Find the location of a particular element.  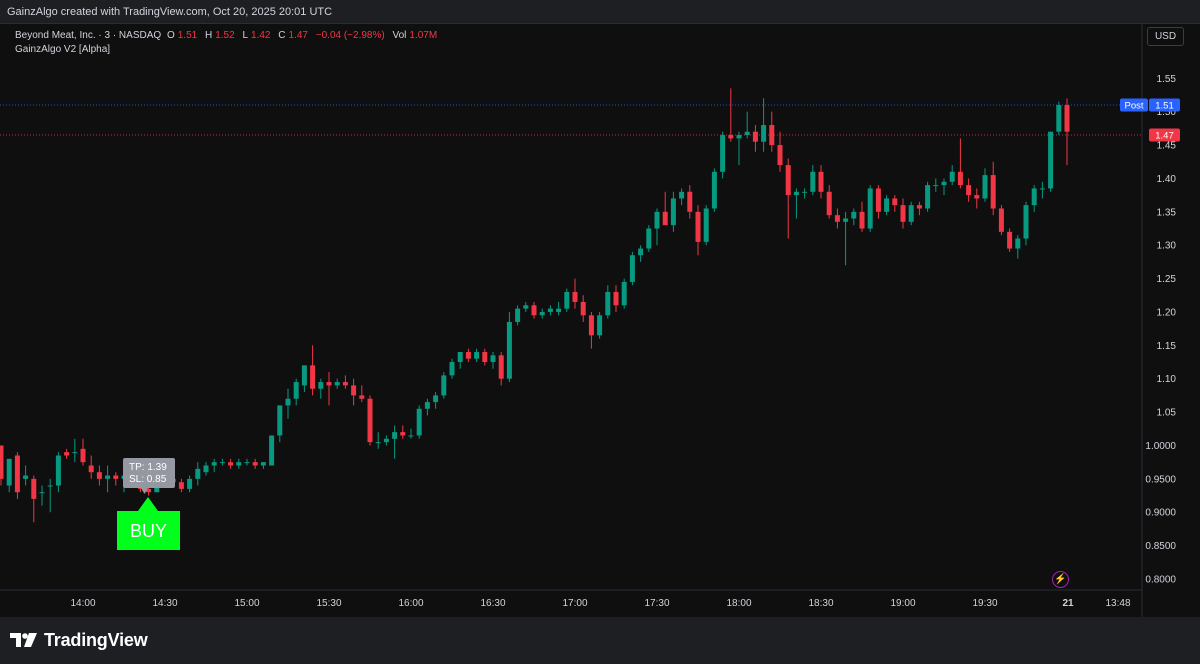

currency-button: USD is located at coordinates (1165, 36).